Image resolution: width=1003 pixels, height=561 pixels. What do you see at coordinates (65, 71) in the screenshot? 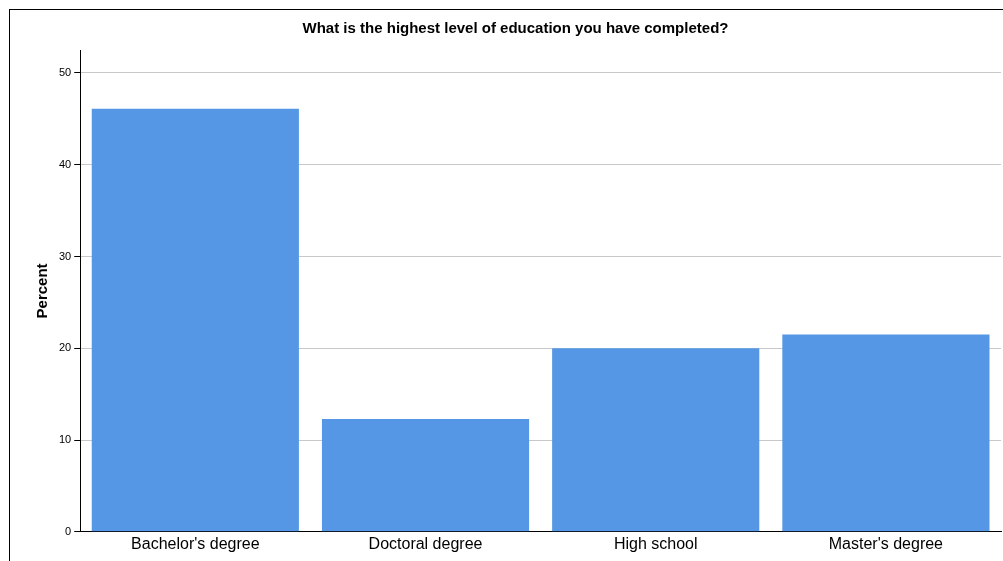
I see `y-tick-label: 50` at bounding box center [65, 71].